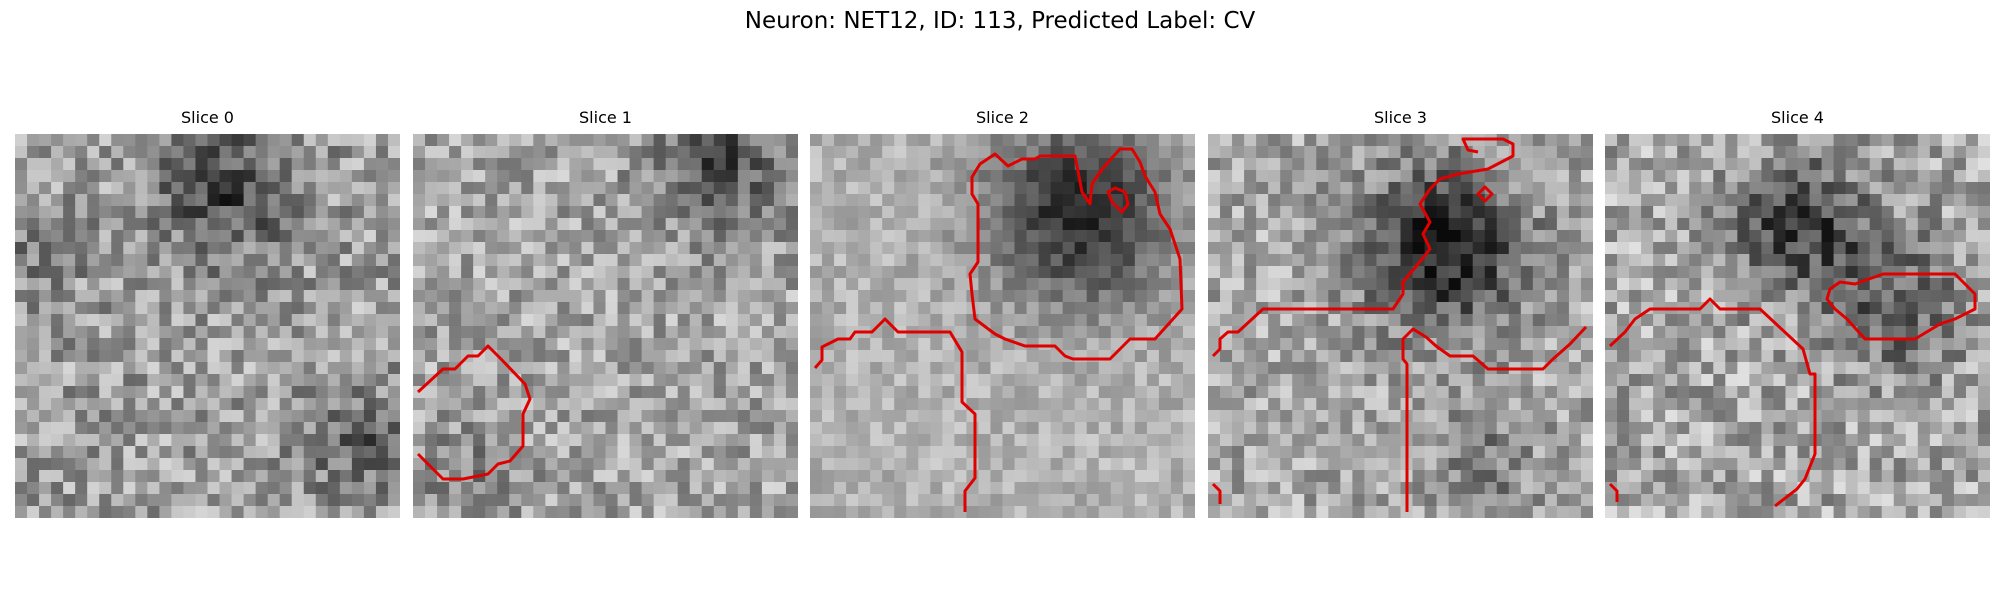  What do you see at coordinates (1712, 402) in the screenshot?
I see `contour-4a` at bounding box center [1712, 402].